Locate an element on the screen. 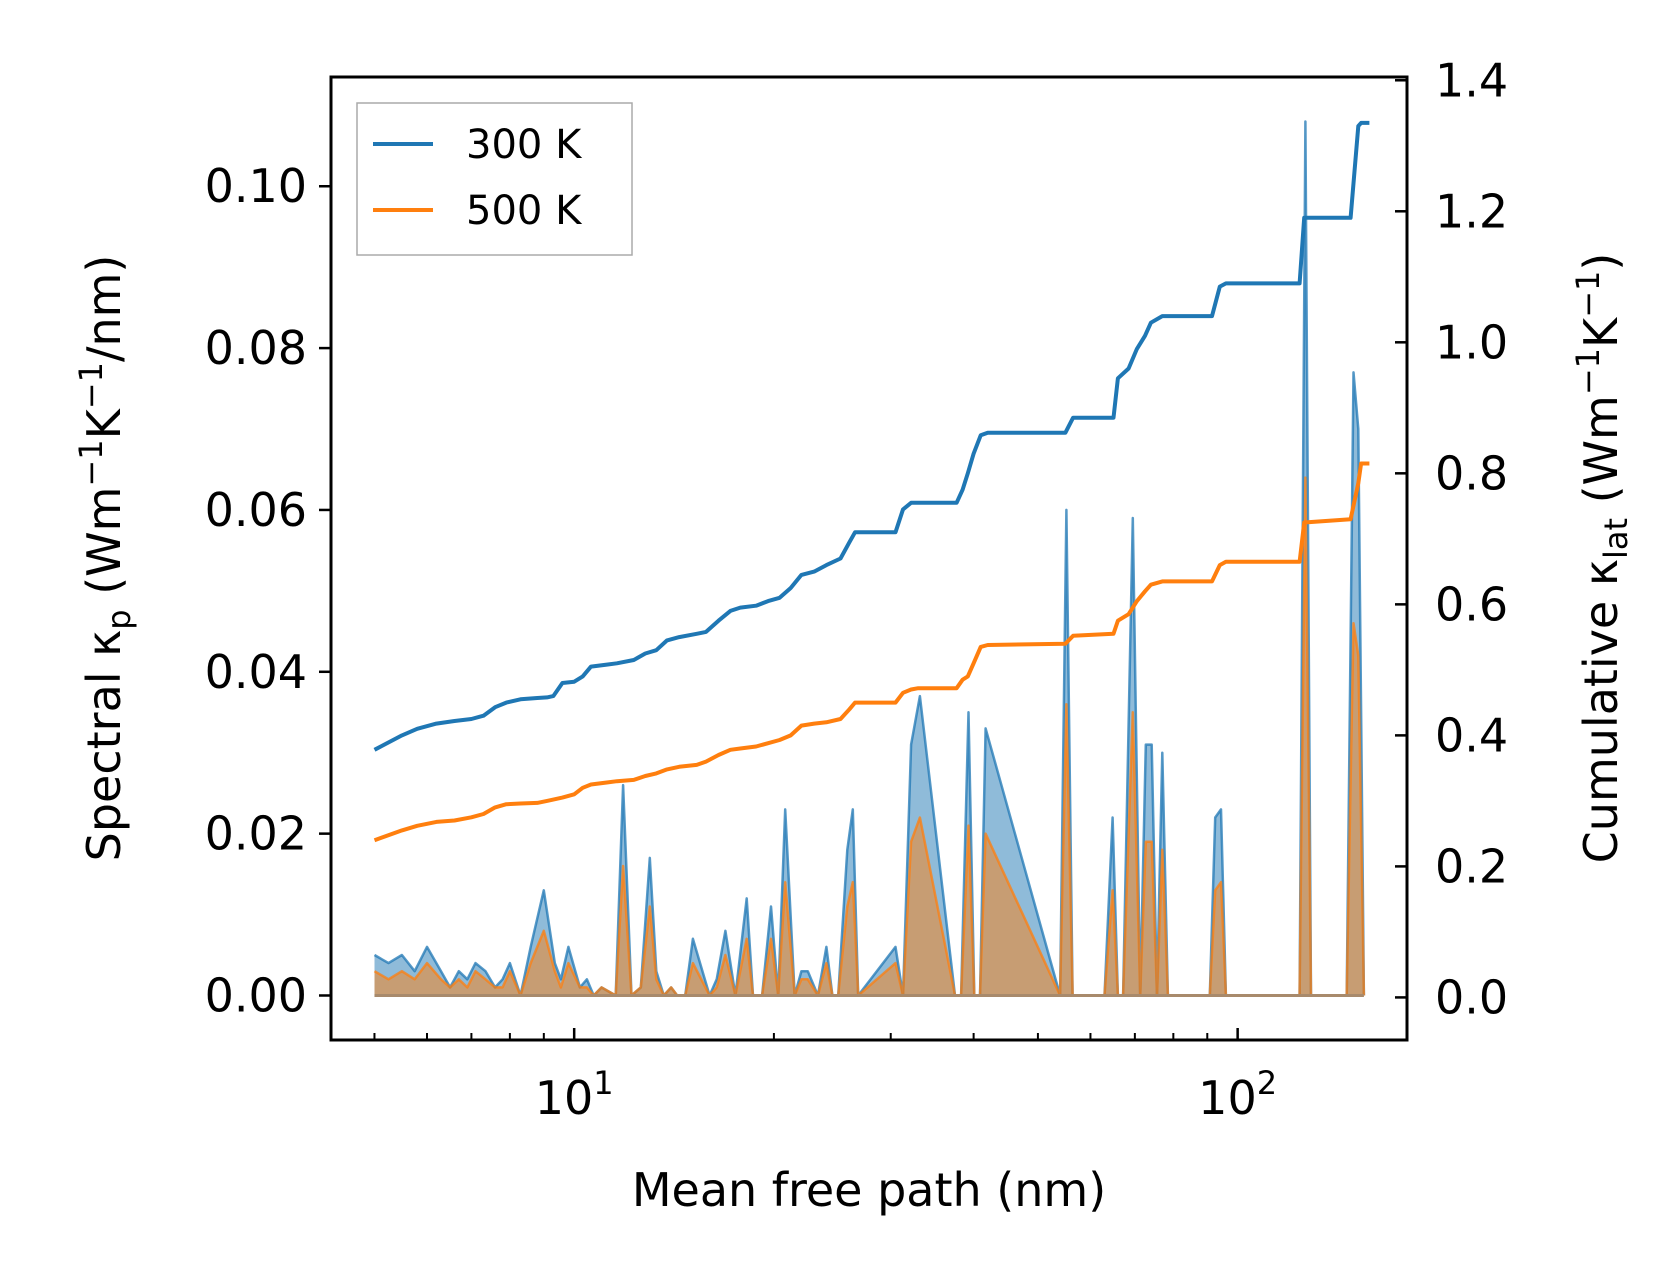  legend-label-500k: 500 K is located at coordinates (524, 211).